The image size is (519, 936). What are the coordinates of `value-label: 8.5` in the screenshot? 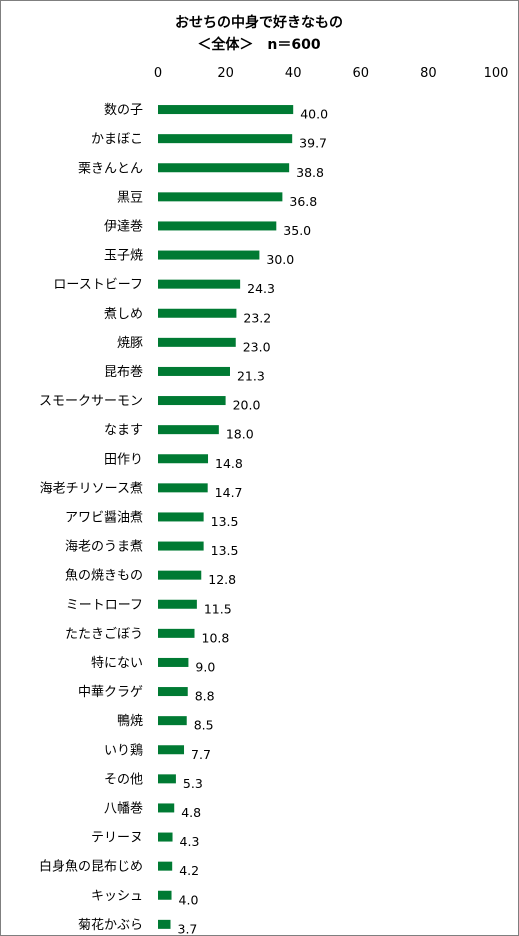 It's located at (204, 725).